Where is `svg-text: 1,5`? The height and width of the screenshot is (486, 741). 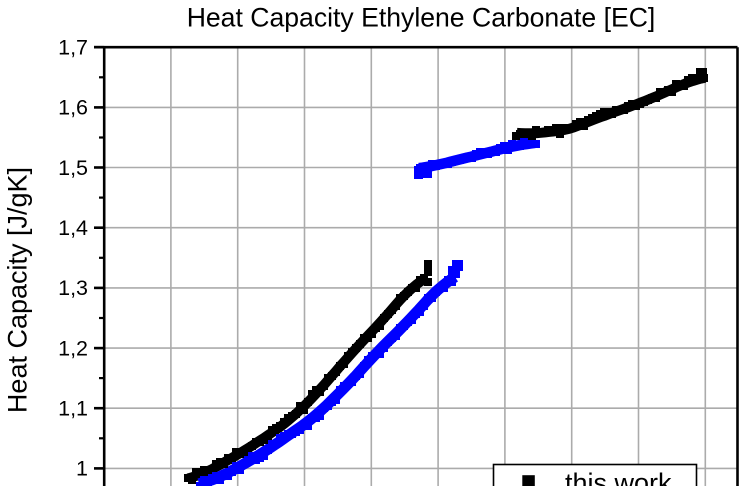
svg-text: 1,5 is located at coordinates (73, 168).